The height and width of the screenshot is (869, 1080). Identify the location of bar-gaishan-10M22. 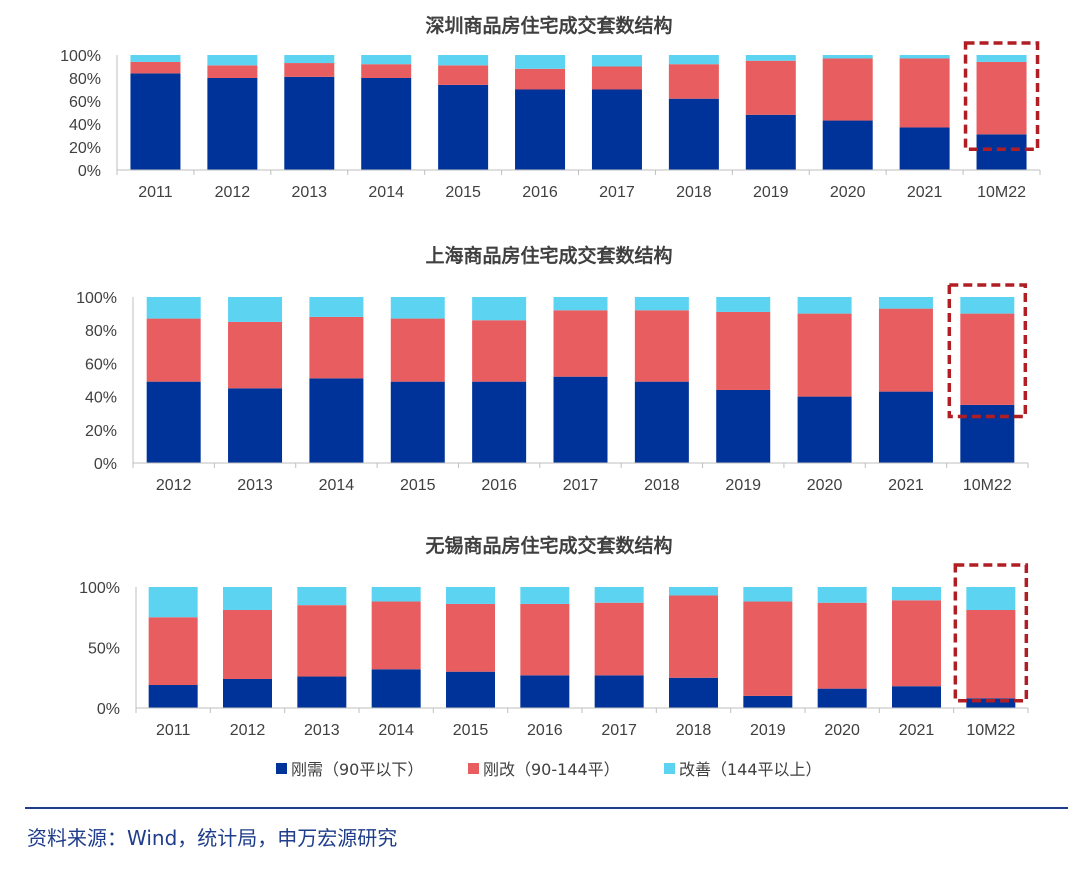
(1001, 58).